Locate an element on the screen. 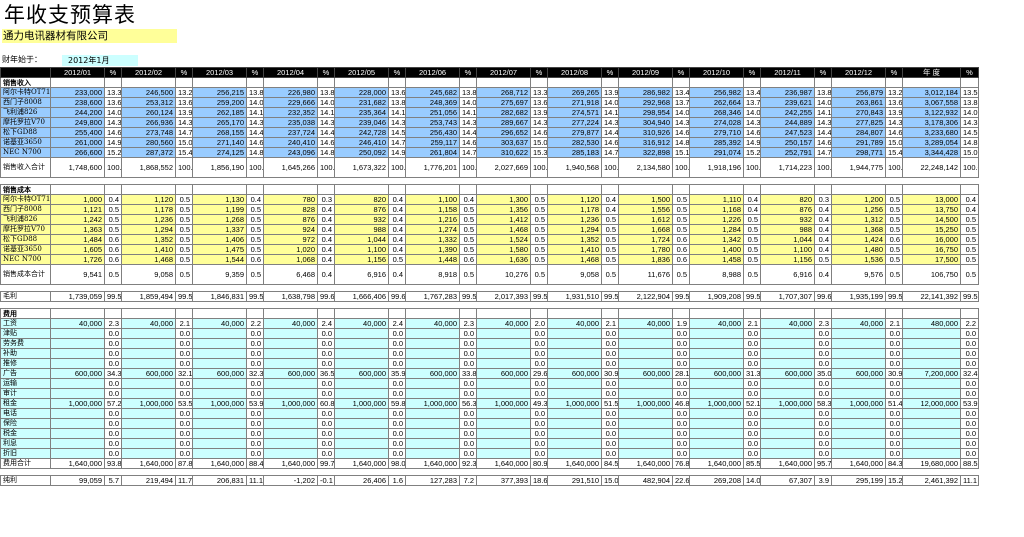 This screenshot has height=537, width=1024. value-cell: 1,868,552 is located at coordinates (148, 167).